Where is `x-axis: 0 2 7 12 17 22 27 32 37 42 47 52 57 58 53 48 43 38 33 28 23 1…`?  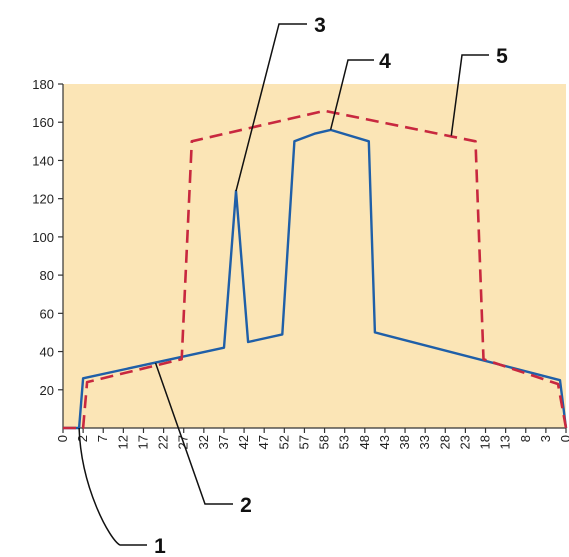
x-axis: 0 2 7 12 17 22 27 32 37 42 47 52 57 58 53 48 43 38 33 28 23 1… is located at coordinates (312, 438).